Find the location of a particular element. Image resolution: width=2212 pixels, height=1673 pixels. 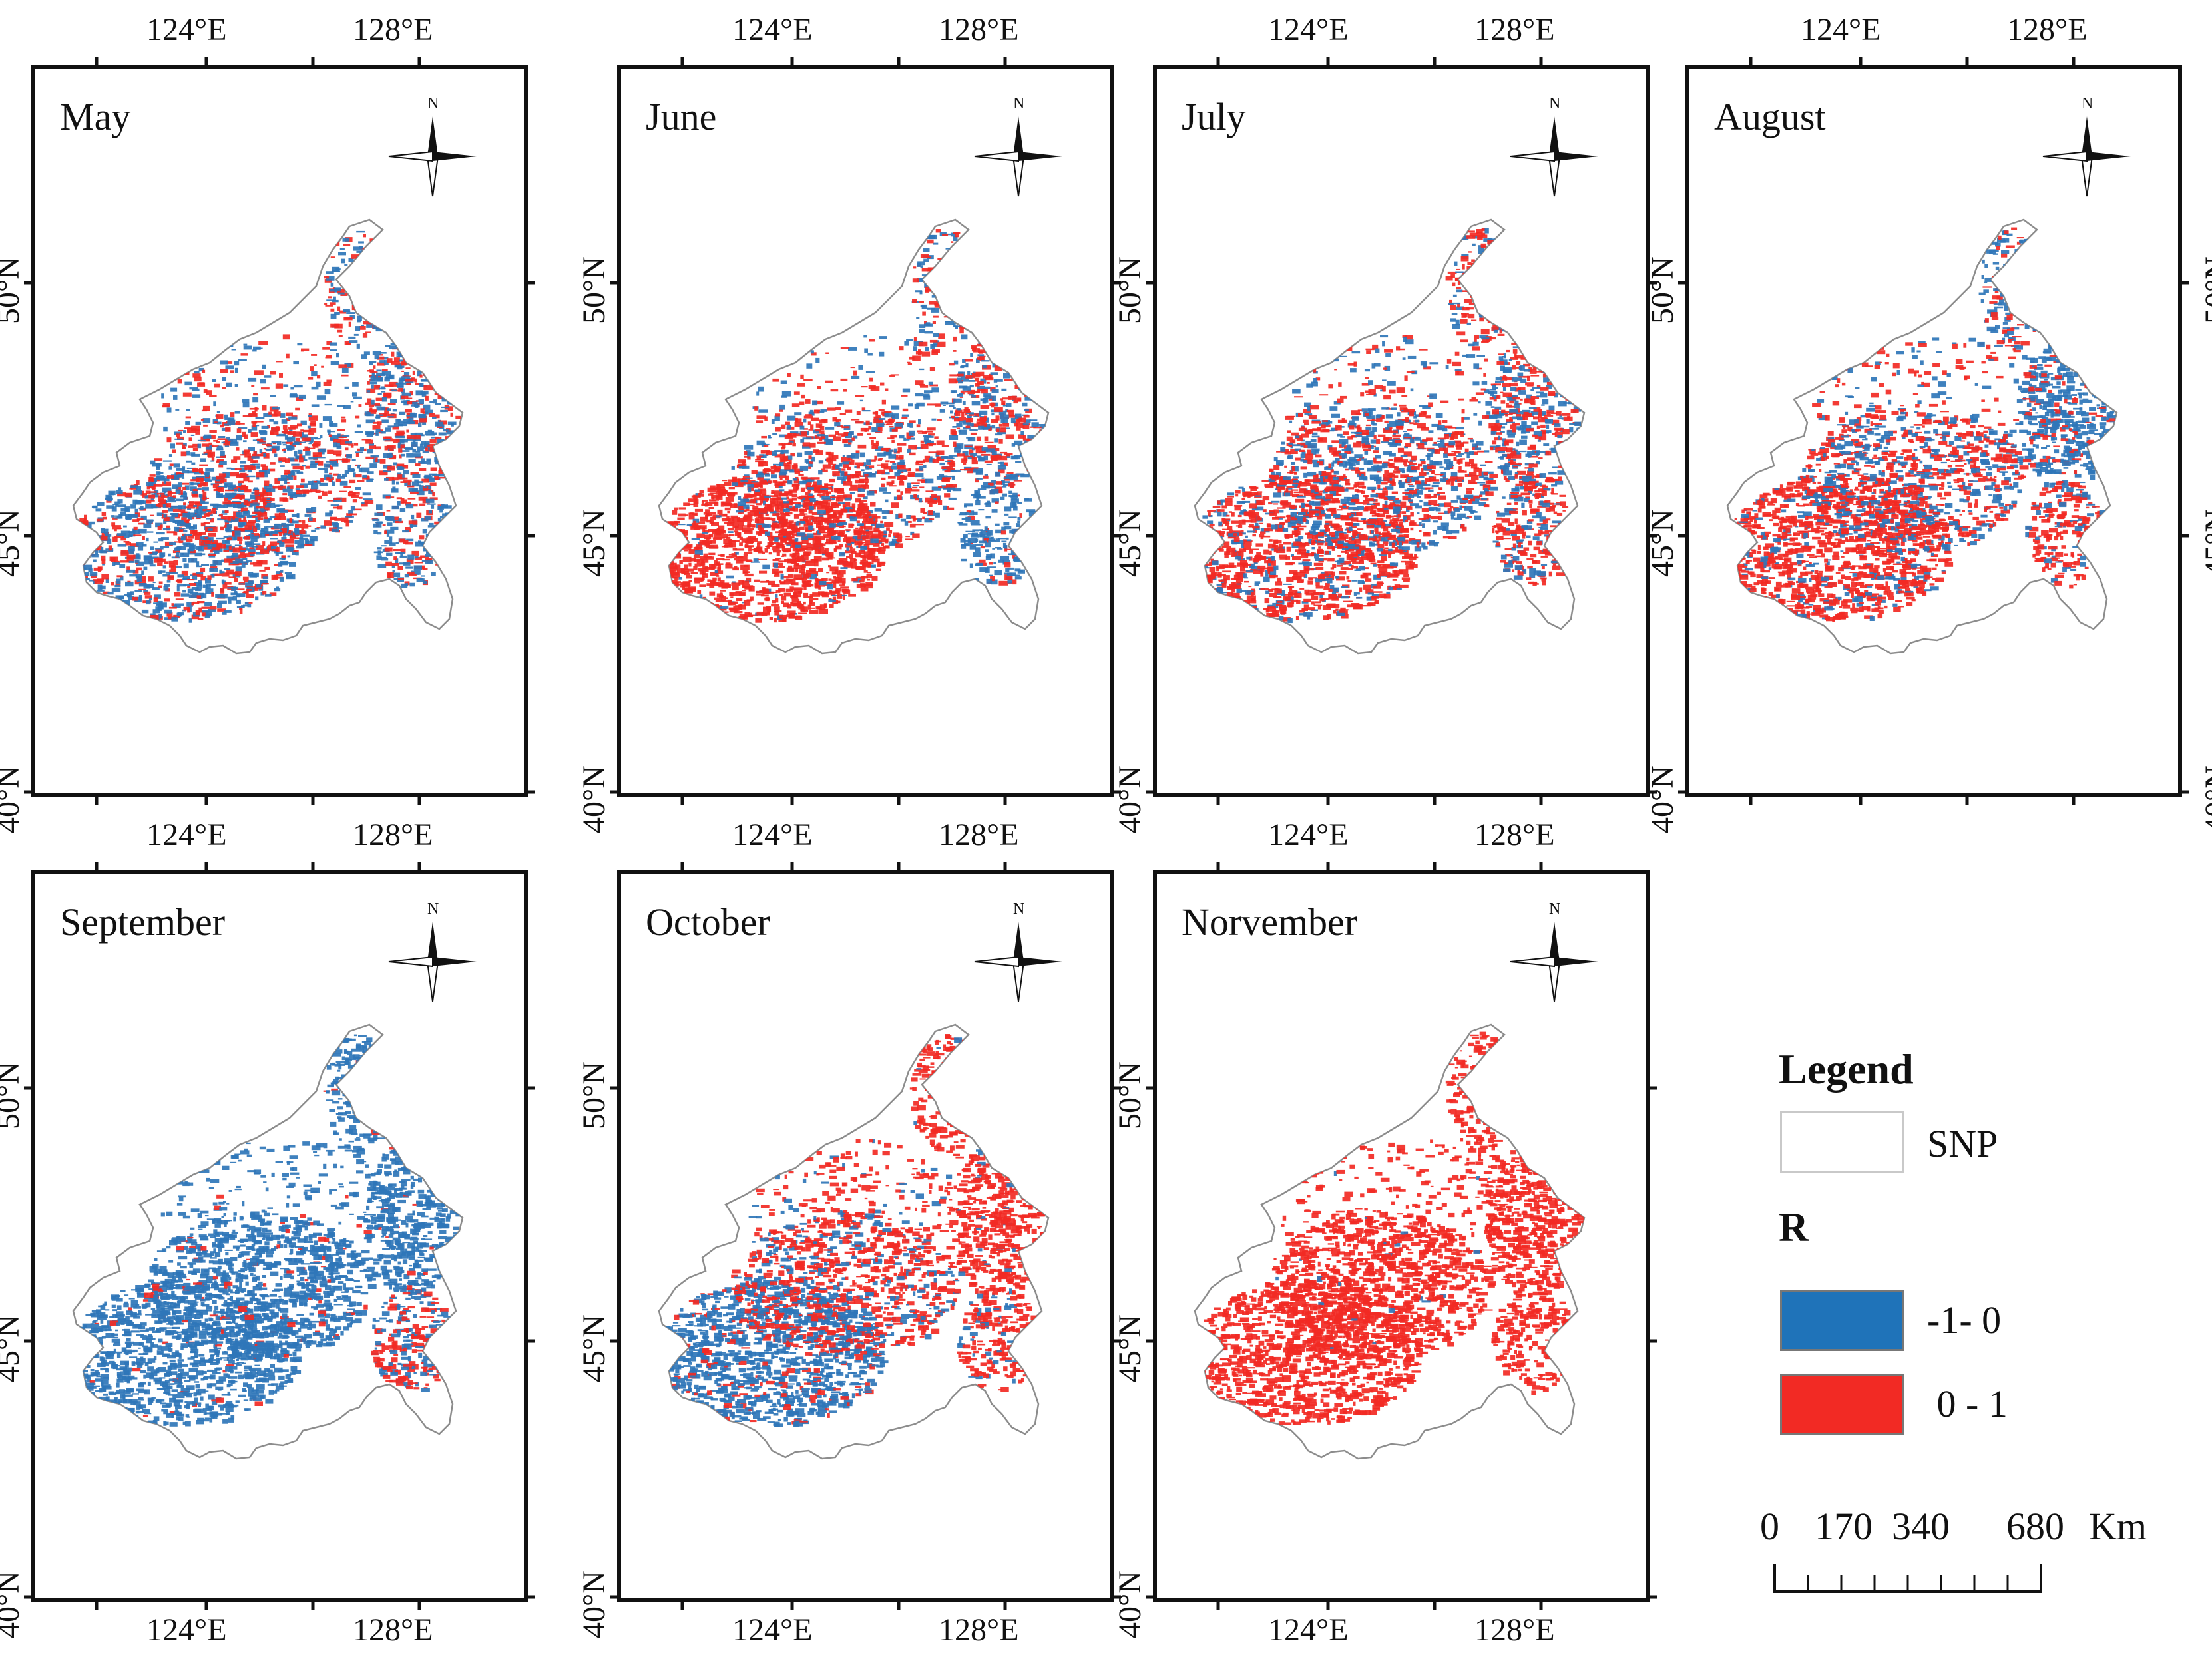

legend-title: Legend is located at coordinates (1847, 1069).